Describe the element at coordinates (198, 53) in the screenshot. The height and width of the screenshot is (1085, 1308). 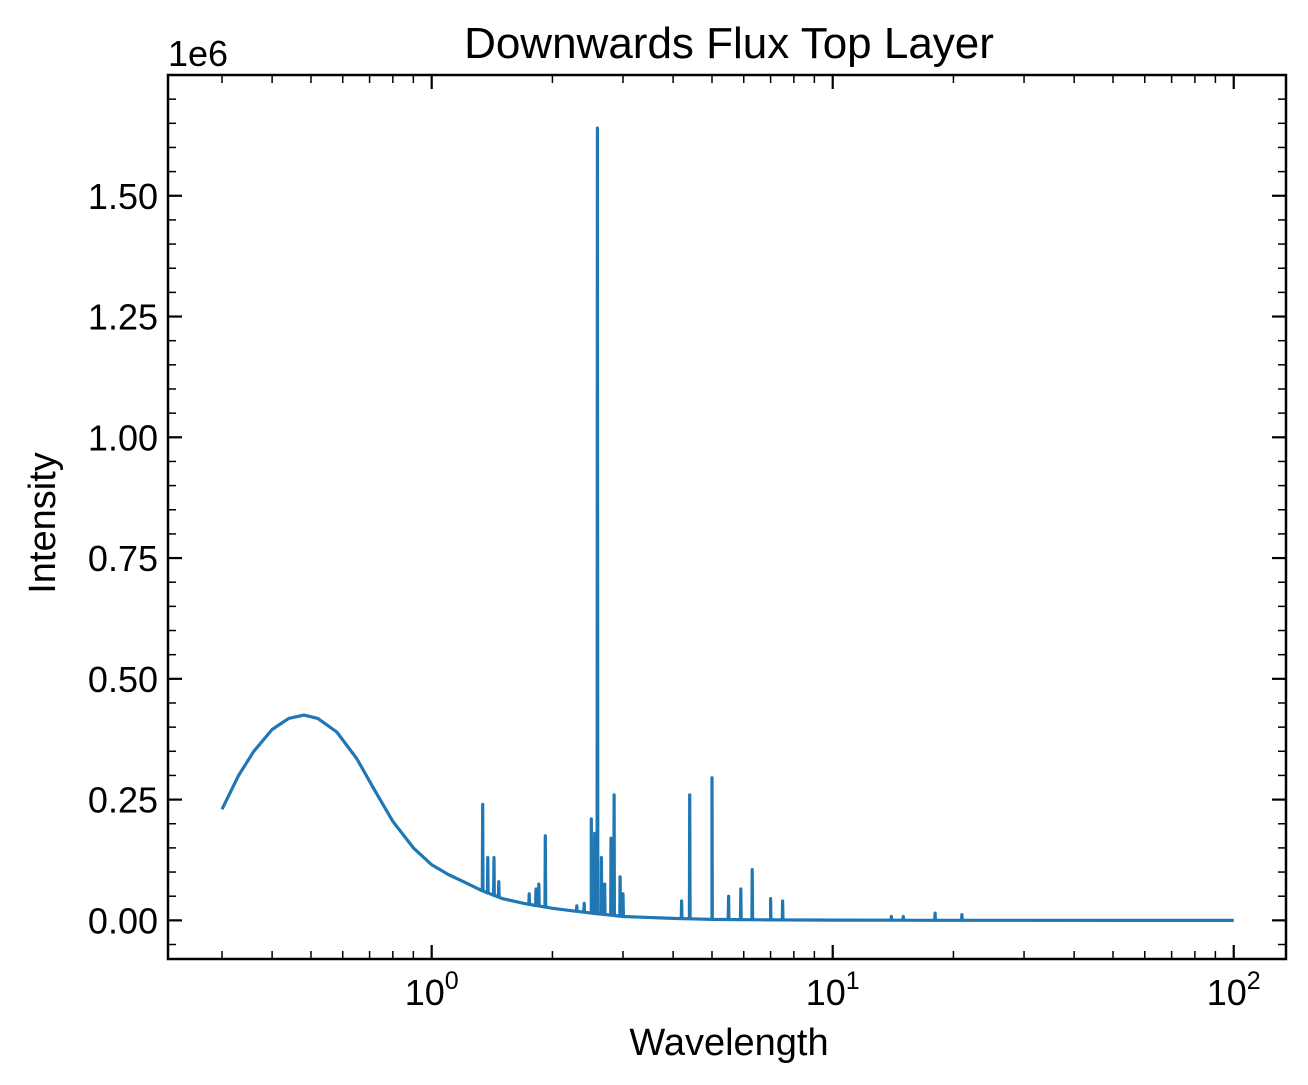
I see `y-offset-label: 1e6` at that location.